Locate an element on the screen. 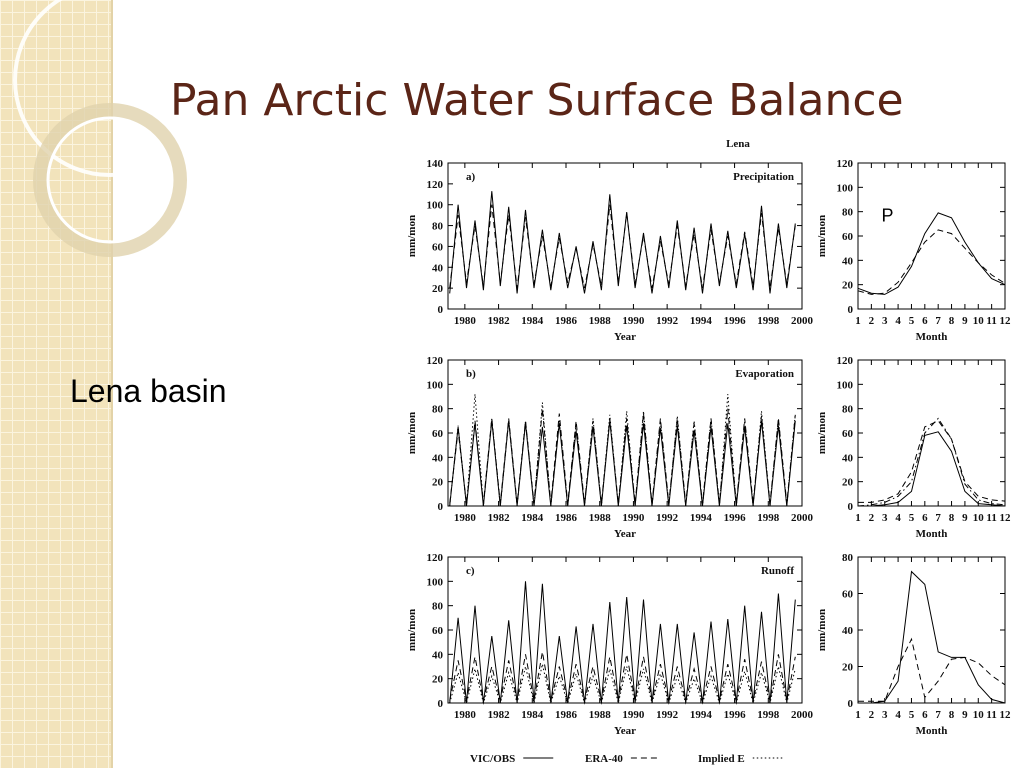  x-tick-label: 8 is located at coordinates (952, 321).